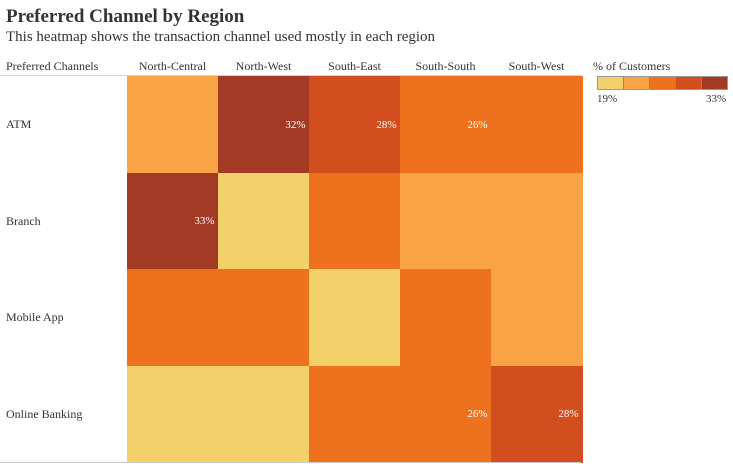 This screenshot has width=733, height=464. What do you see at coordinates (173, 221) in the screenshot?
I see `heatmap-cell: 33%` at bounding box center [173, 221].